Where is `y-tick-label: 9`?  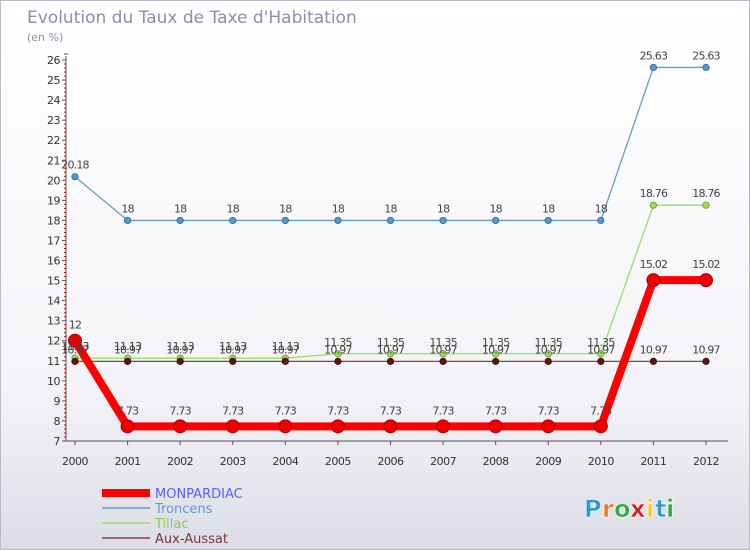
y-tick-label: 9 is located at coordinates (57, 401).